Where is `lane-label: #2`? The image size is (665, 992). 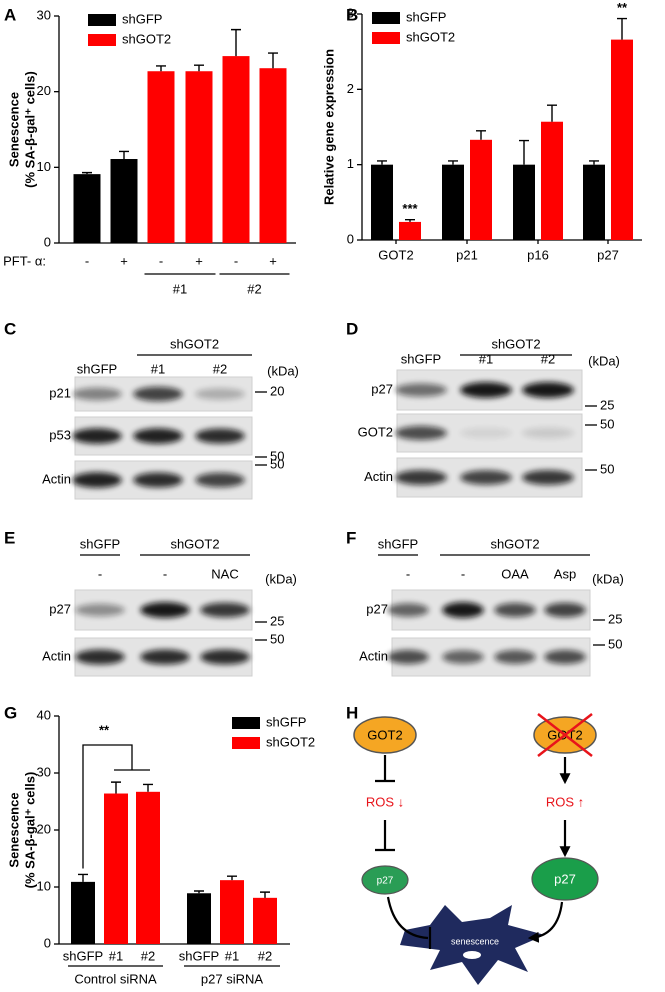
lane-label: #2 is located at coordinates (548, 358).